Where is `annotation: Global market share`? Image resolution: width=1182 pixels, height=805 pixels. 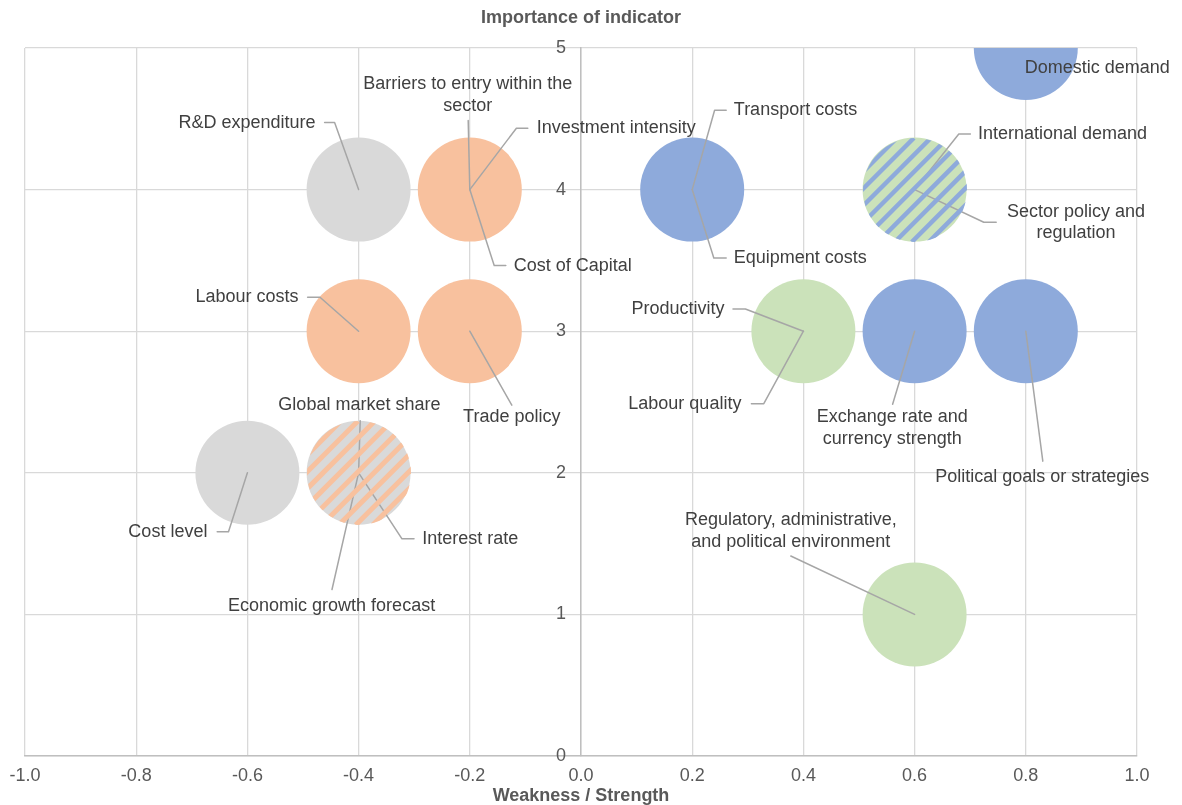 annotation: Global market share is located at coordinates (359, 404).